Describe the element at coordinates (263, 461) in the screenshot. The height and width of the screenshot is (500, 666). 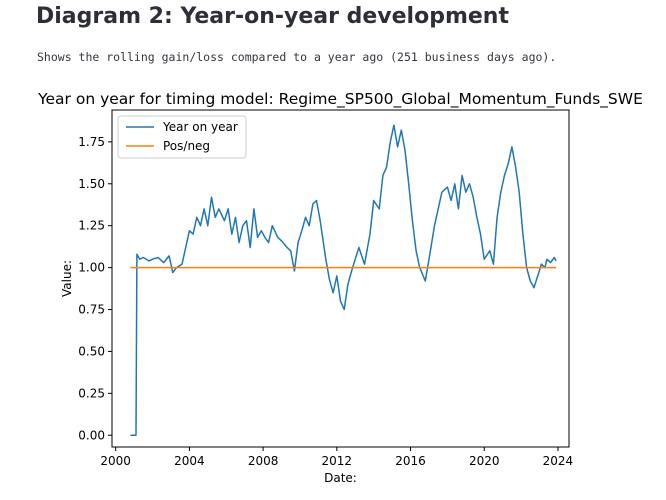
I see `x-tick-label: 2008` at that location.